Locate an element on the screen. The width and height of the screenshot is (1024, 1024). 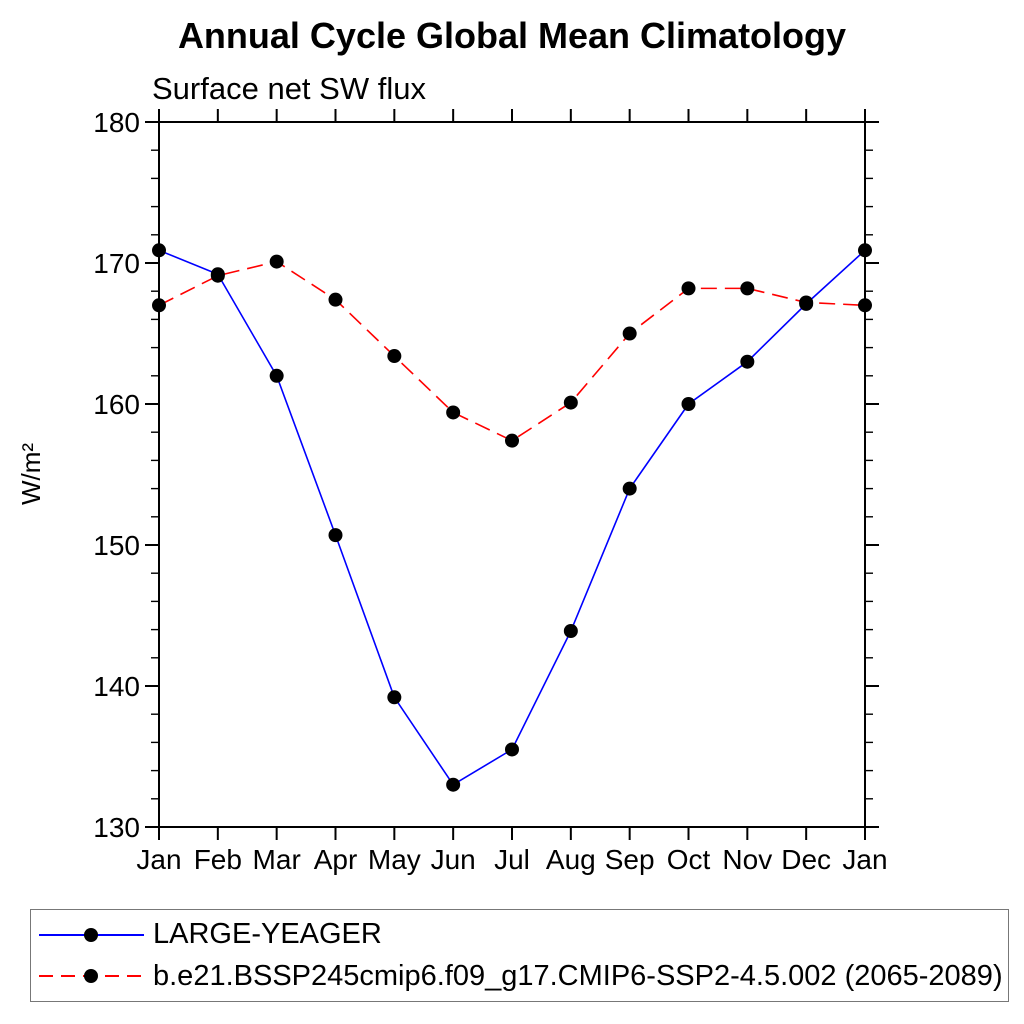
legend-line-sample-solid is located at coordinates (91, 934).